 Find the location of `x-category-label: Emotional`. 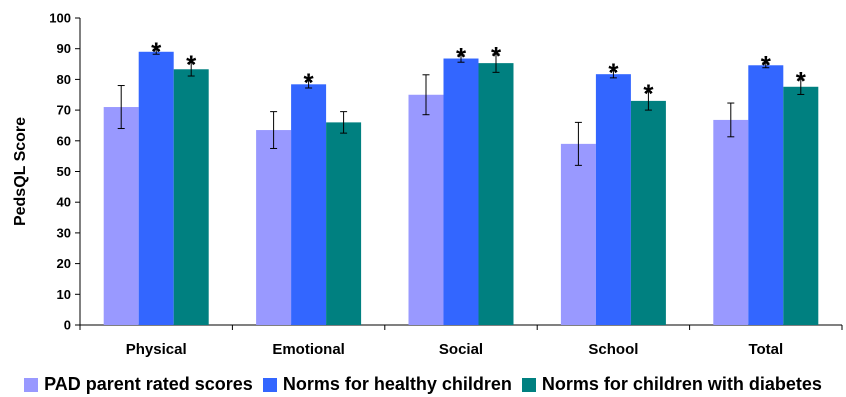

x-category-label: Emotional is located at coordinates (308, 349).